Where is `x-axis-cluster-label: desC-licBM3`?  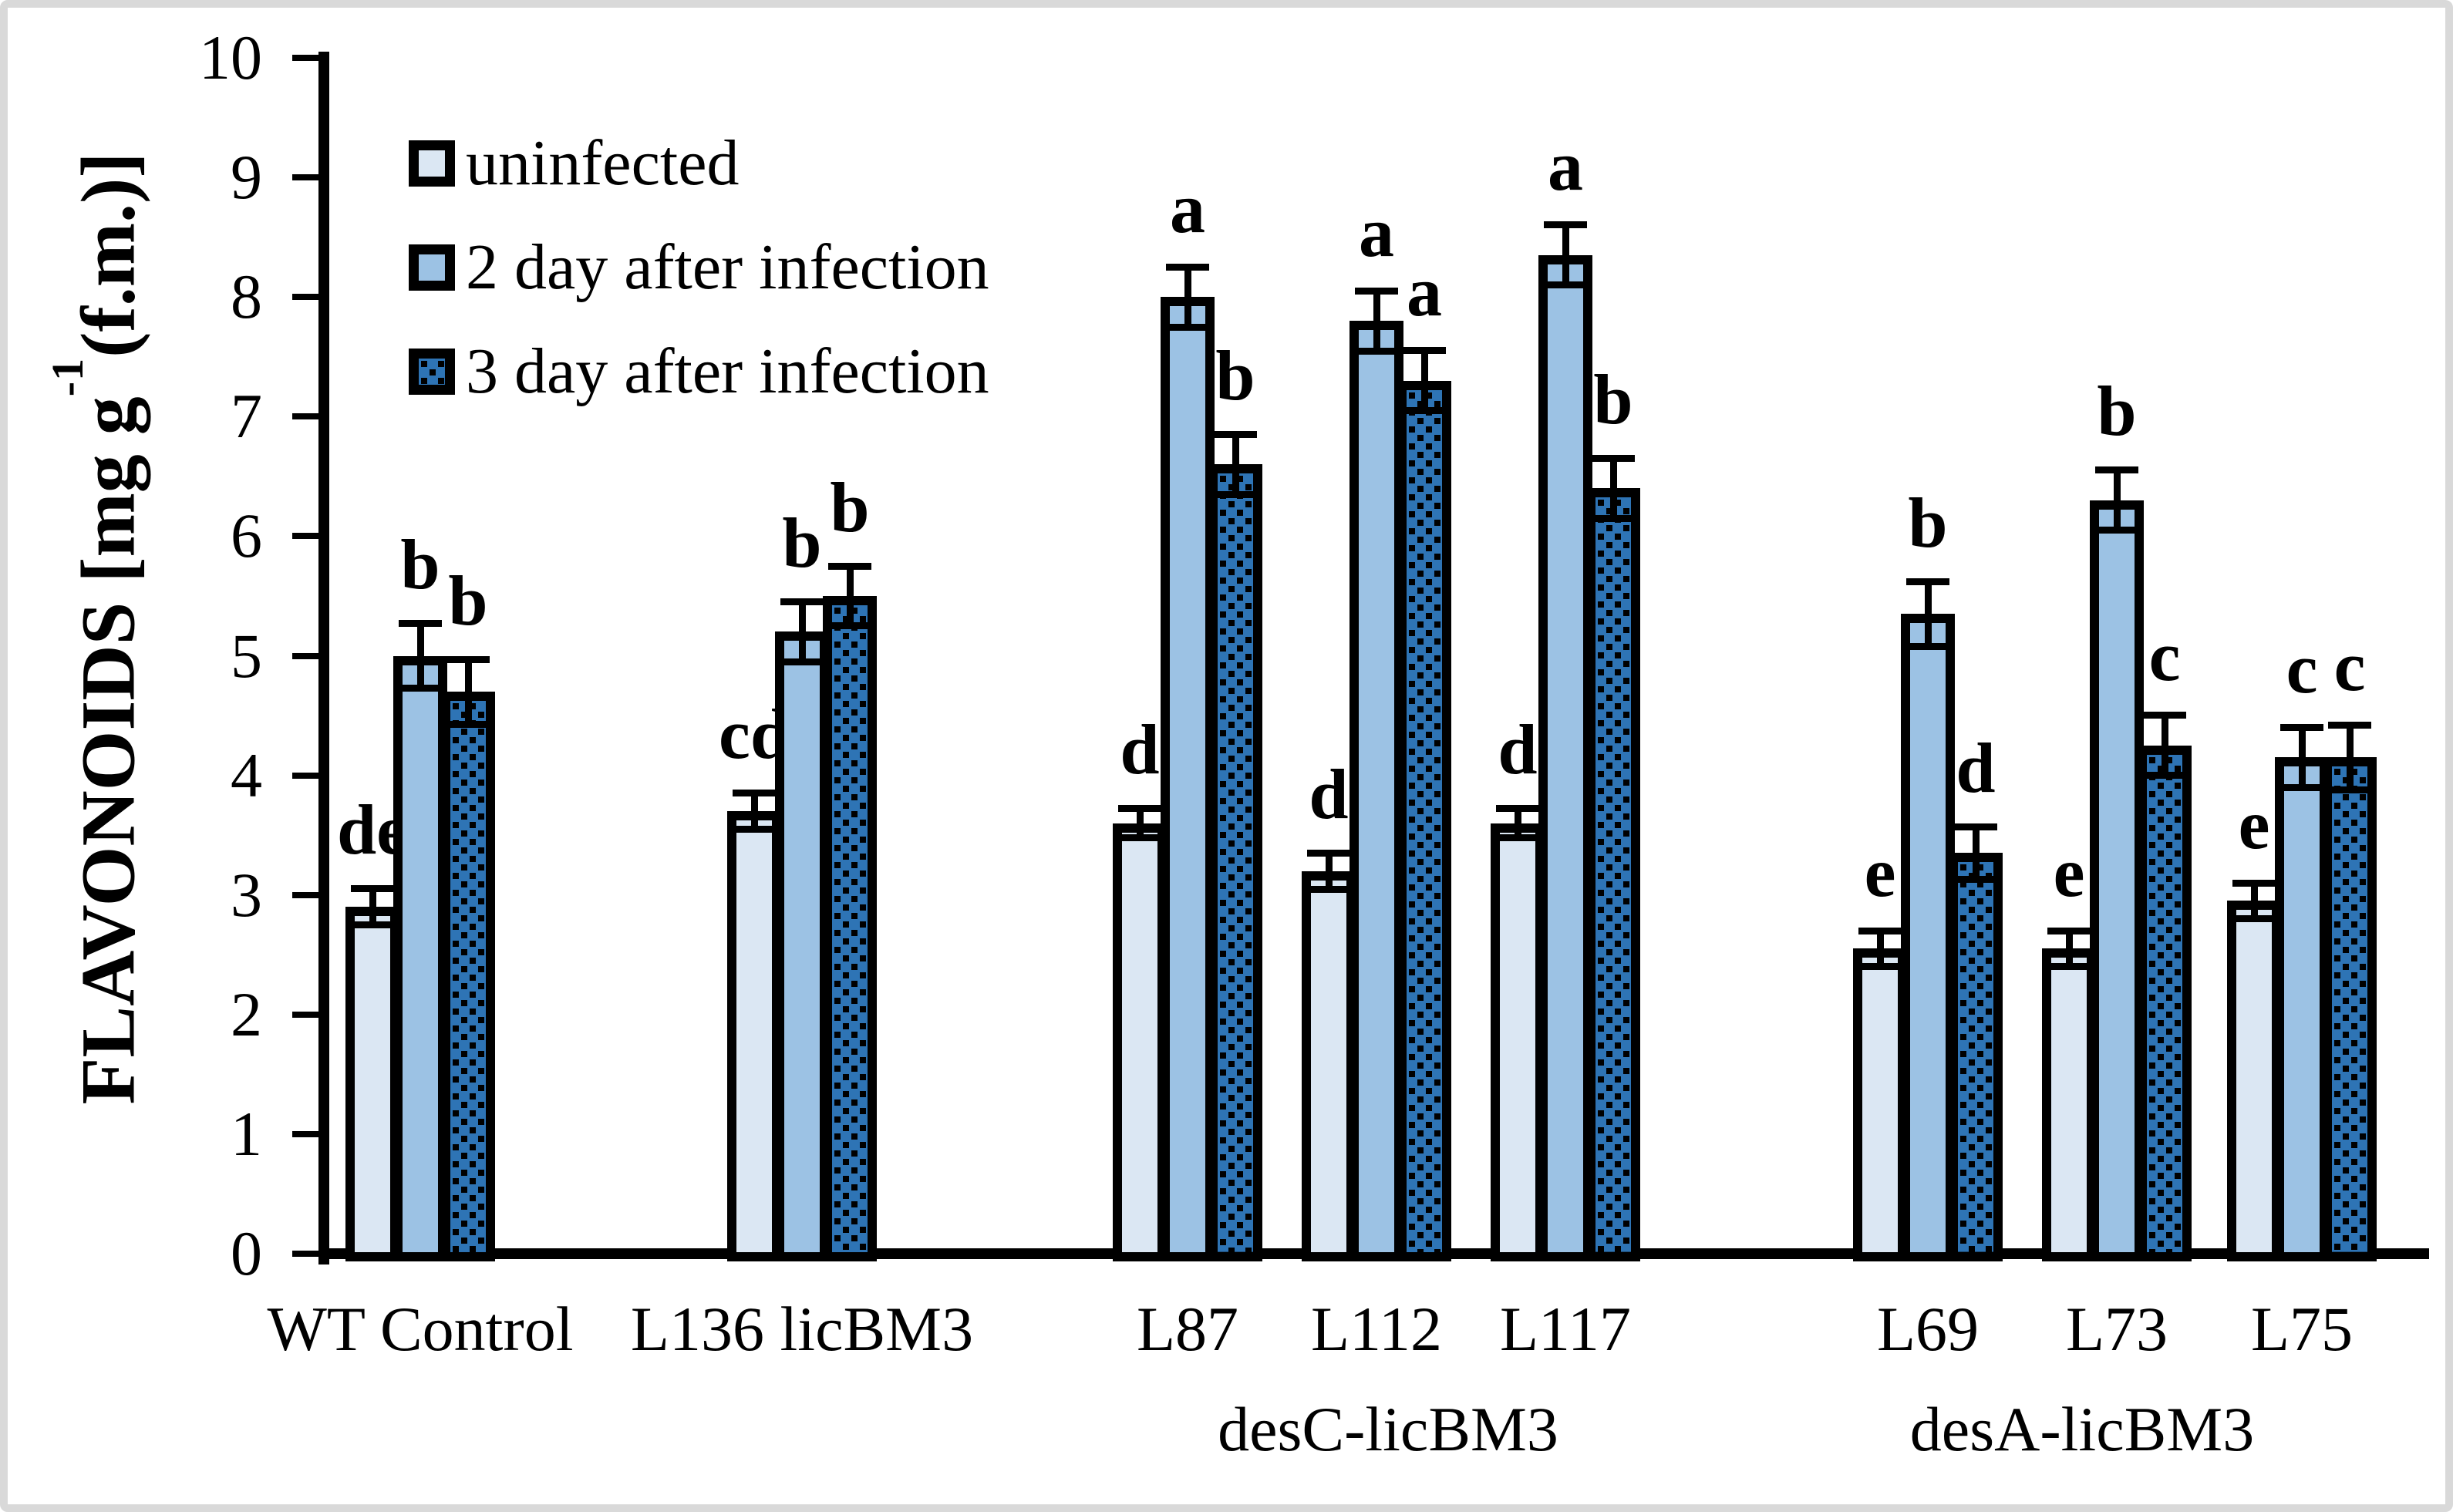 x-axis-cluster-label: desC-licBM3 is located at coordinates (1388, 1429).